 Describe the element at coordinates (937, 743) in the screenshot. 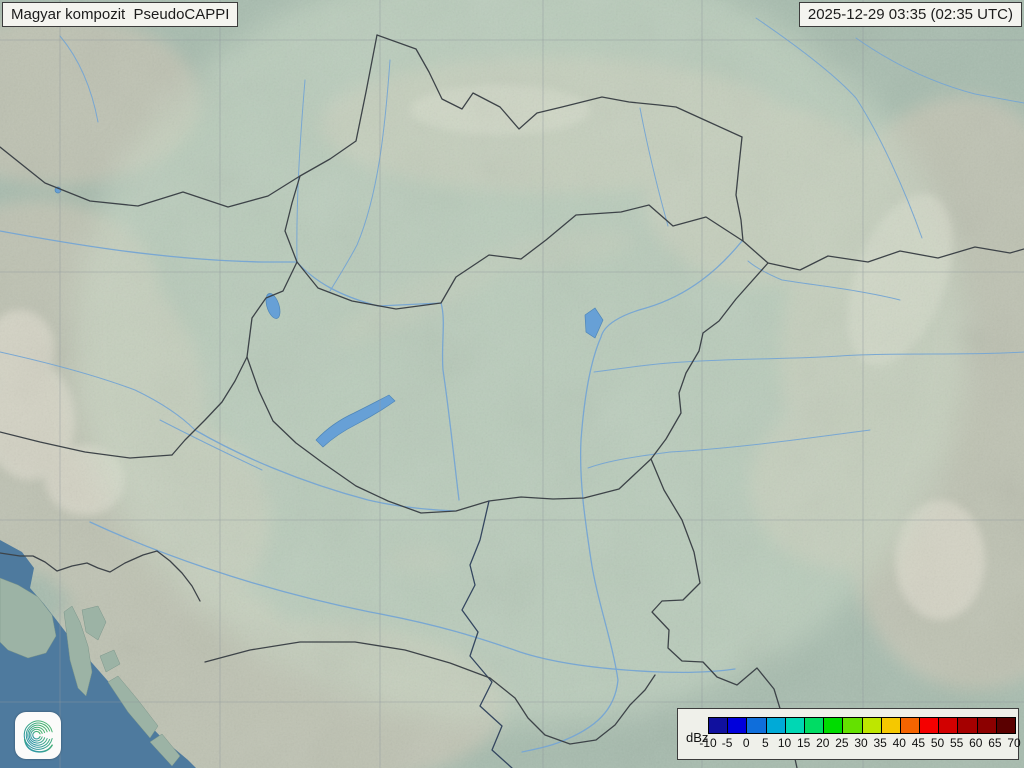

I see `dbz-tick-label: 50` at that location.